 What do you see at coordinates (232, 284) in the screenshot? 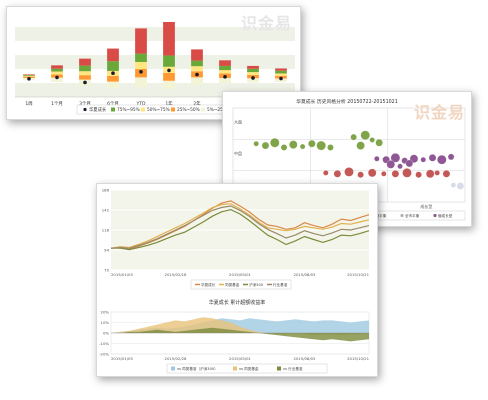
I see `legend-label: 同类基金` at bounding box center [232, 284].